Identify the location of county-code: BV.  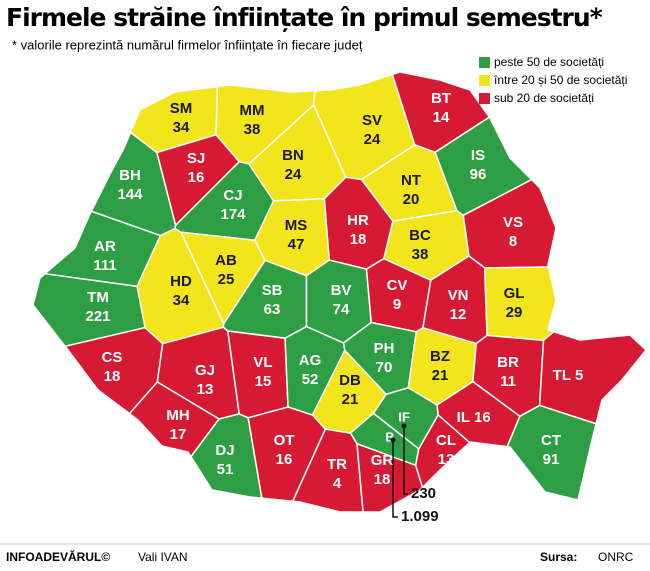
(341, 290).